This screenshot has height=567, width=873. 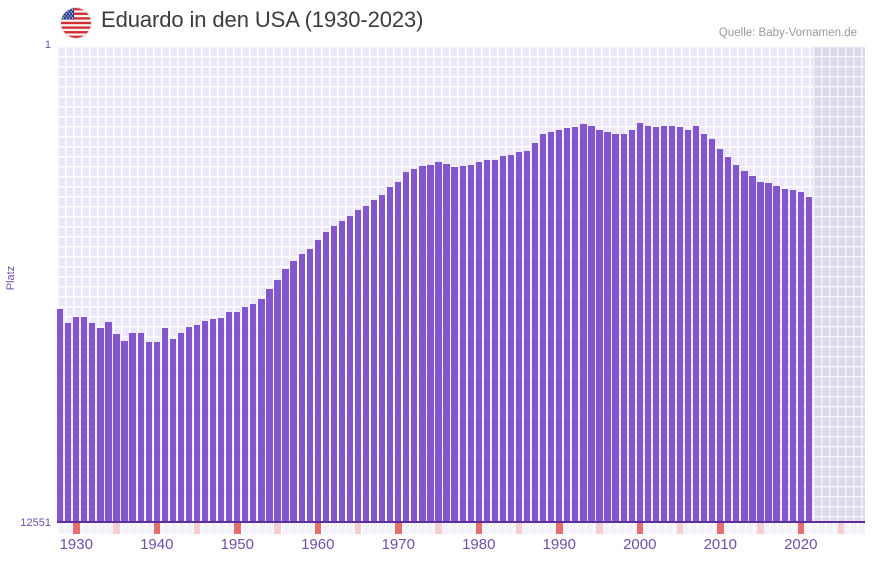 I want to click on x-axis-tick-label: 2010, so click(x=720, y=544).